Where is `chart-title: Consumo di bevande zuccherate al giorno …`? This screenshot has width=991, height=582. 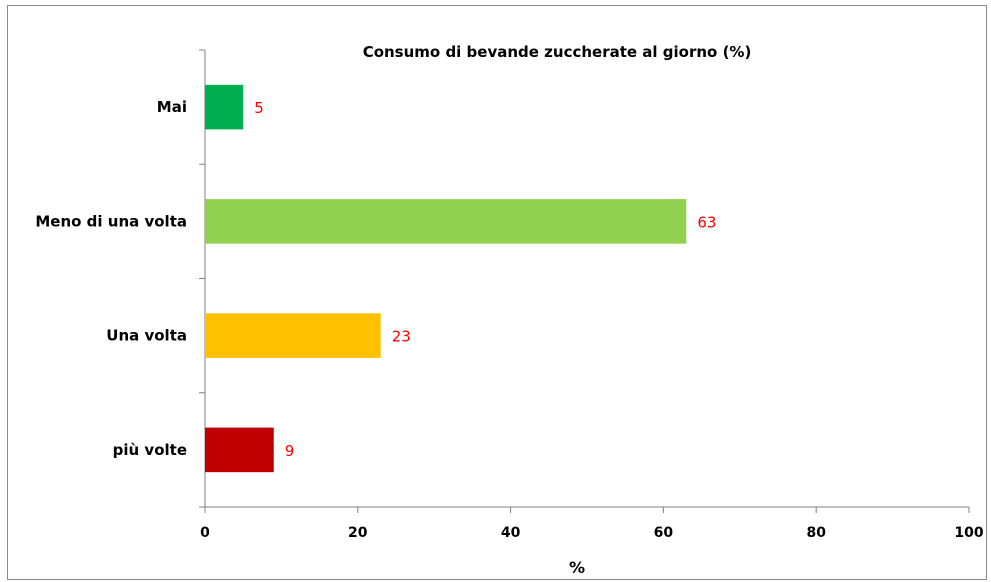 chart-title: Consumo di bevande zuccherate al giorno … is located at coordinates (557, 52).